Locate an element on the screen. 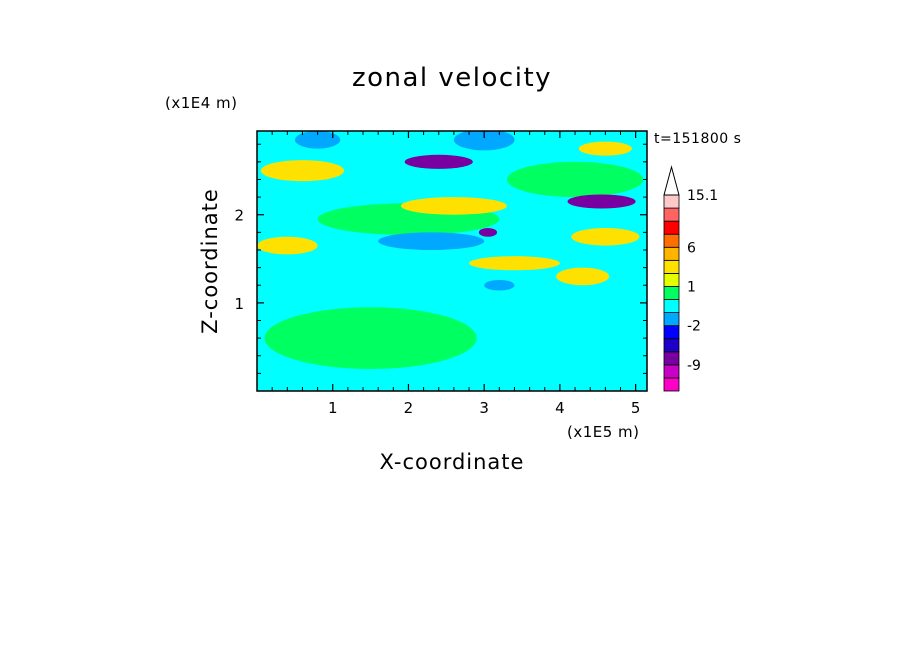 Image resolution: width=904 pixels, height=654 pixels. chart-title: zonal velocity is located at coordinates (452, 78).